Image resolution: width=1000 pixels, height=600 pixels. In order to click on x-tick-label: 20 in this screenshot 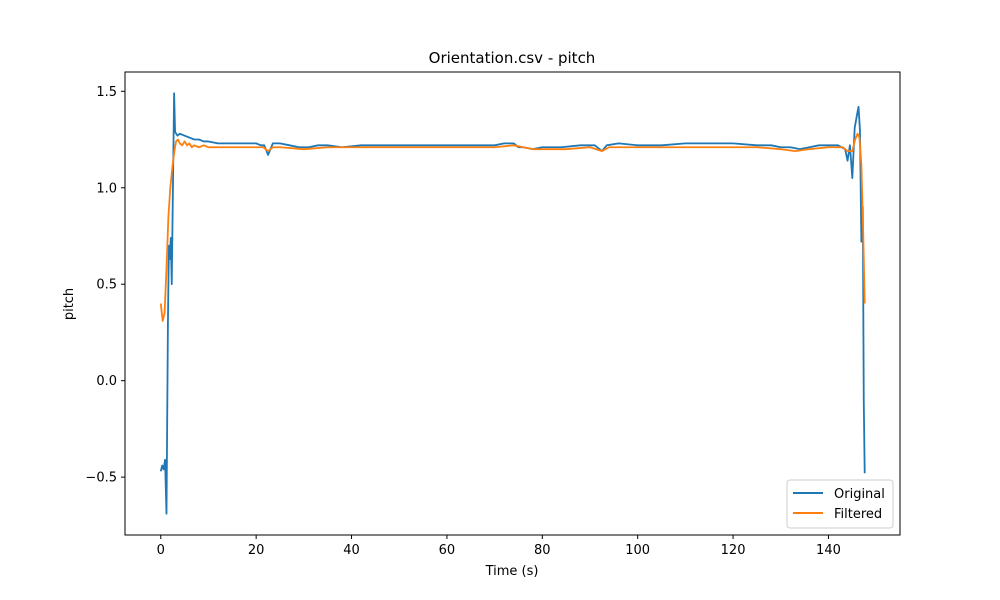, I will do `click(256, 550)`.